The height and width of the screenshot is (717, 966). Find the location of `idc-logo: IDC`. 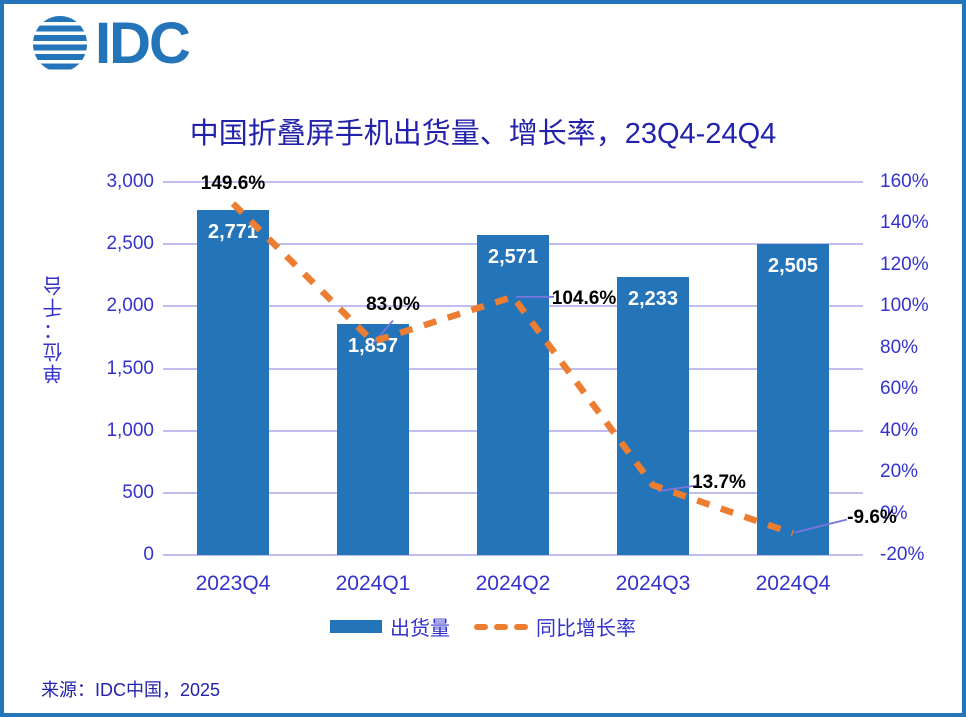

idc-logo: IDC is located at coordinates (112, 43).